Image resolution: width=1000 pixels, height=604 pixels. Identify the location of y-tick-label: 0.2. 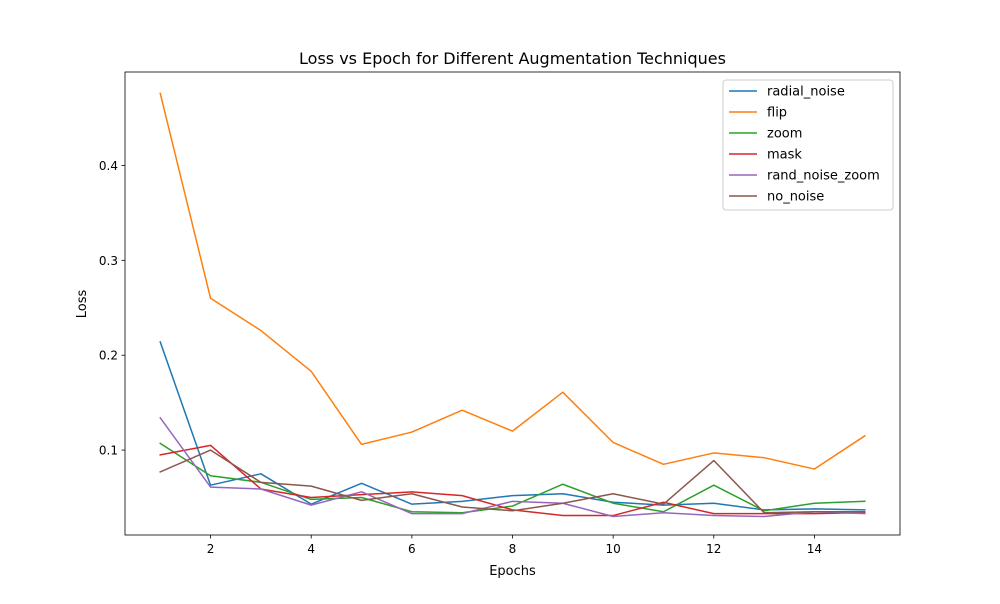
(108, 356).